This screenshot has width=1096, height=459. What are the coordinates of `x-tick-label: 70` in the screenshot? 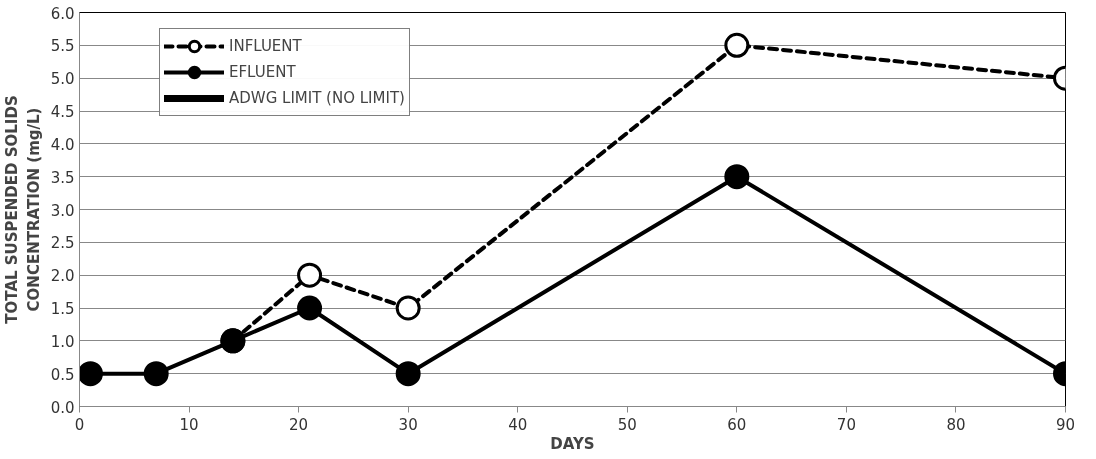 It's located at (846, 424).